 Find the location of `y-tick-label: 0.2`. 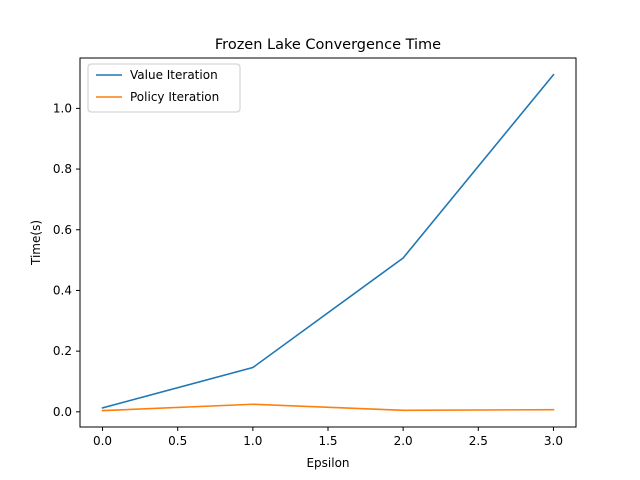

y-tick-label: 0.2 is located at coordinates (62, 351).